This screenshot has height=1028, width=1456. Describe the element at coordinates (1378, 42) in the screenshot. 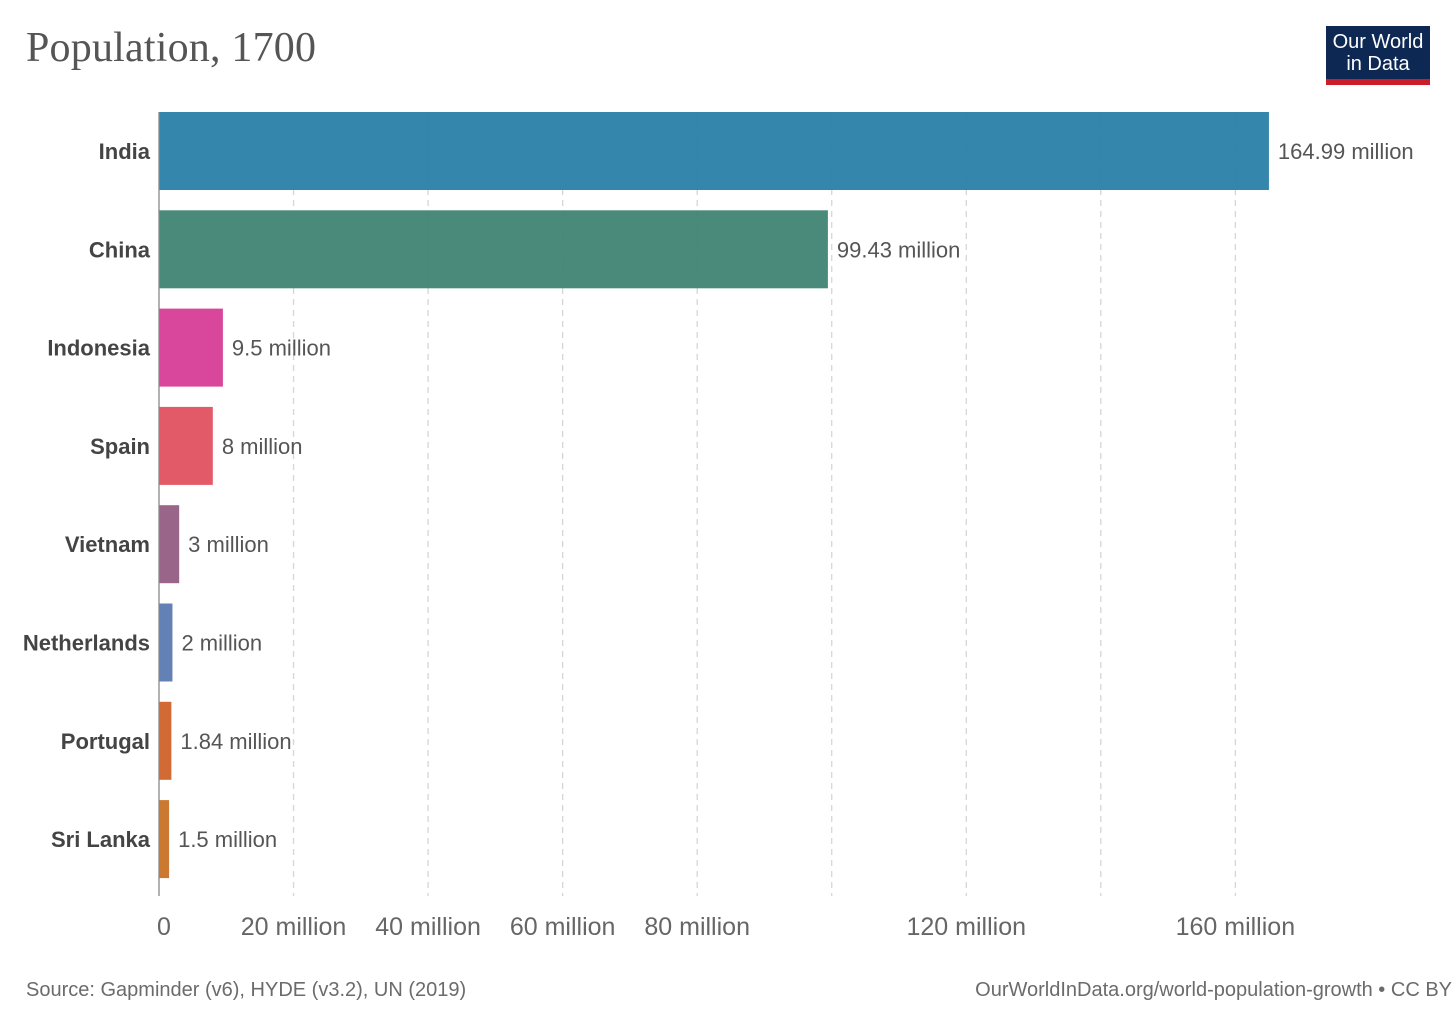

I see `logo-line-1: Our World` at that location.